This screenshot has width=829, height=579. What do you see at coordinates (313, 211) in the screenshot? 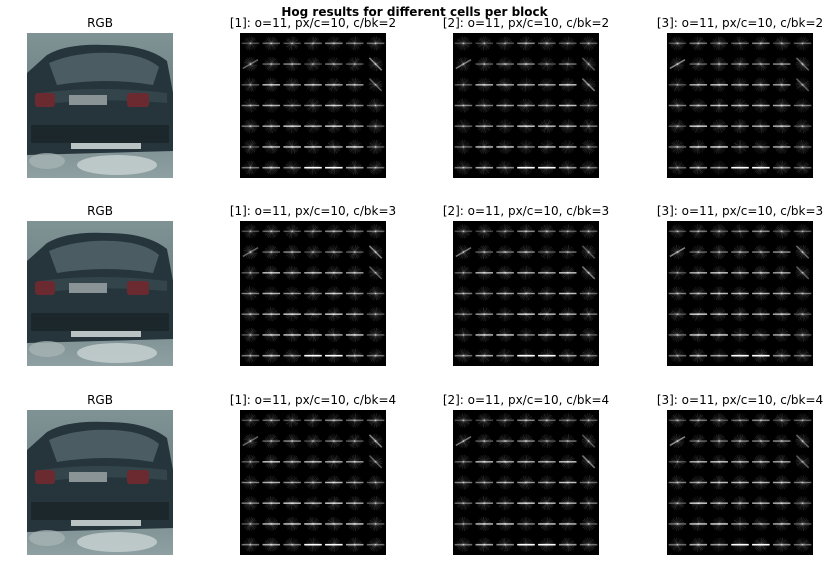
I see `panel-title: [1]: o=11, px/c=10, c/bk=3` at bounding box center [313, 211].